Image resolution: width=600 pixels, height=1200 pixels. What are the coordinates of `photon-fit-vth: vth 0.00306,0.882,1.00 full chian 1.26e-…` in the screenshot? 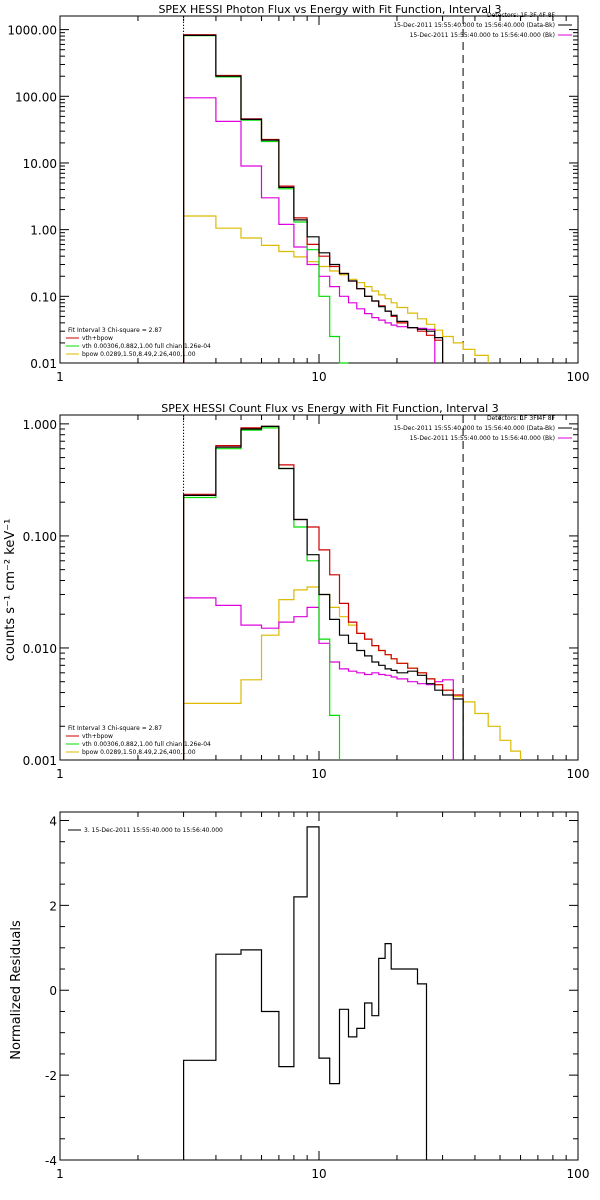 It's located at (146, 346).